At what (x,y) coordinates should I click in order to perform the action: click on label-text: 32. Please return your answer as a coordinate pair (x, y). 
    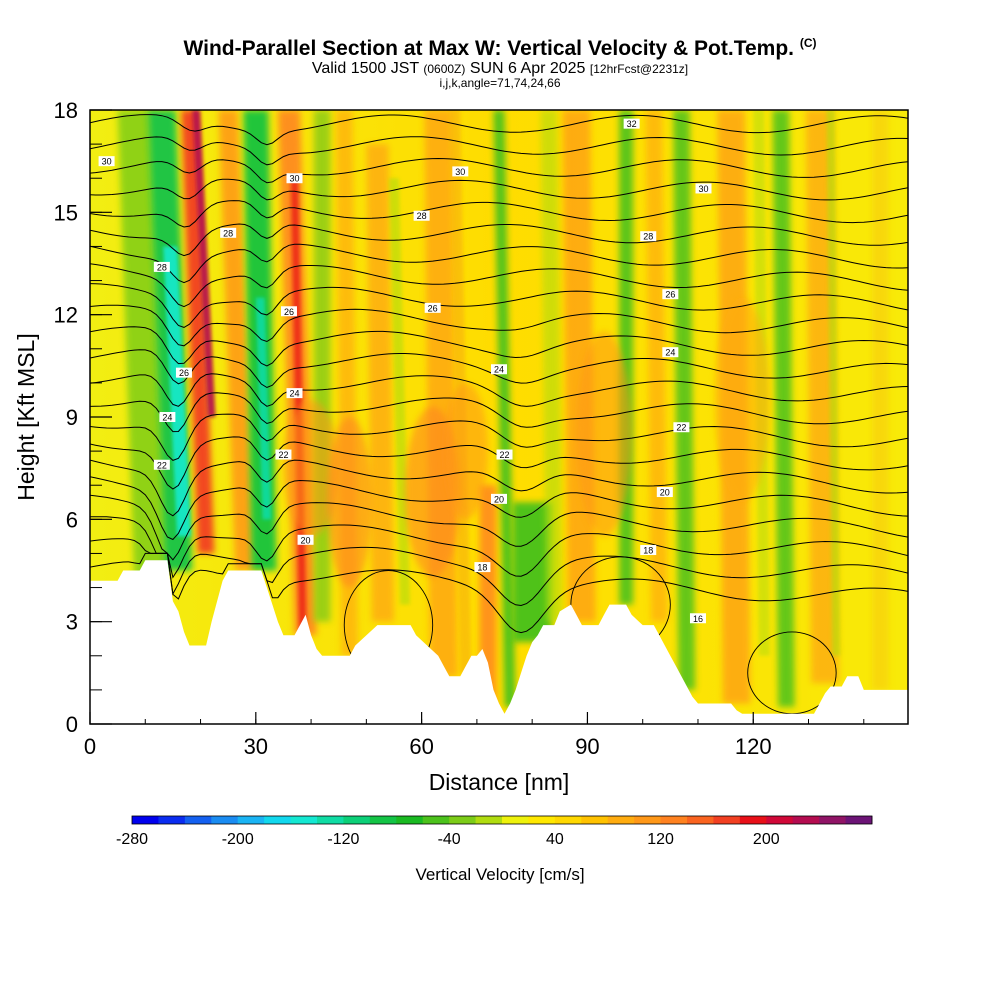
    Looking at the image, I should click on (632, 124).